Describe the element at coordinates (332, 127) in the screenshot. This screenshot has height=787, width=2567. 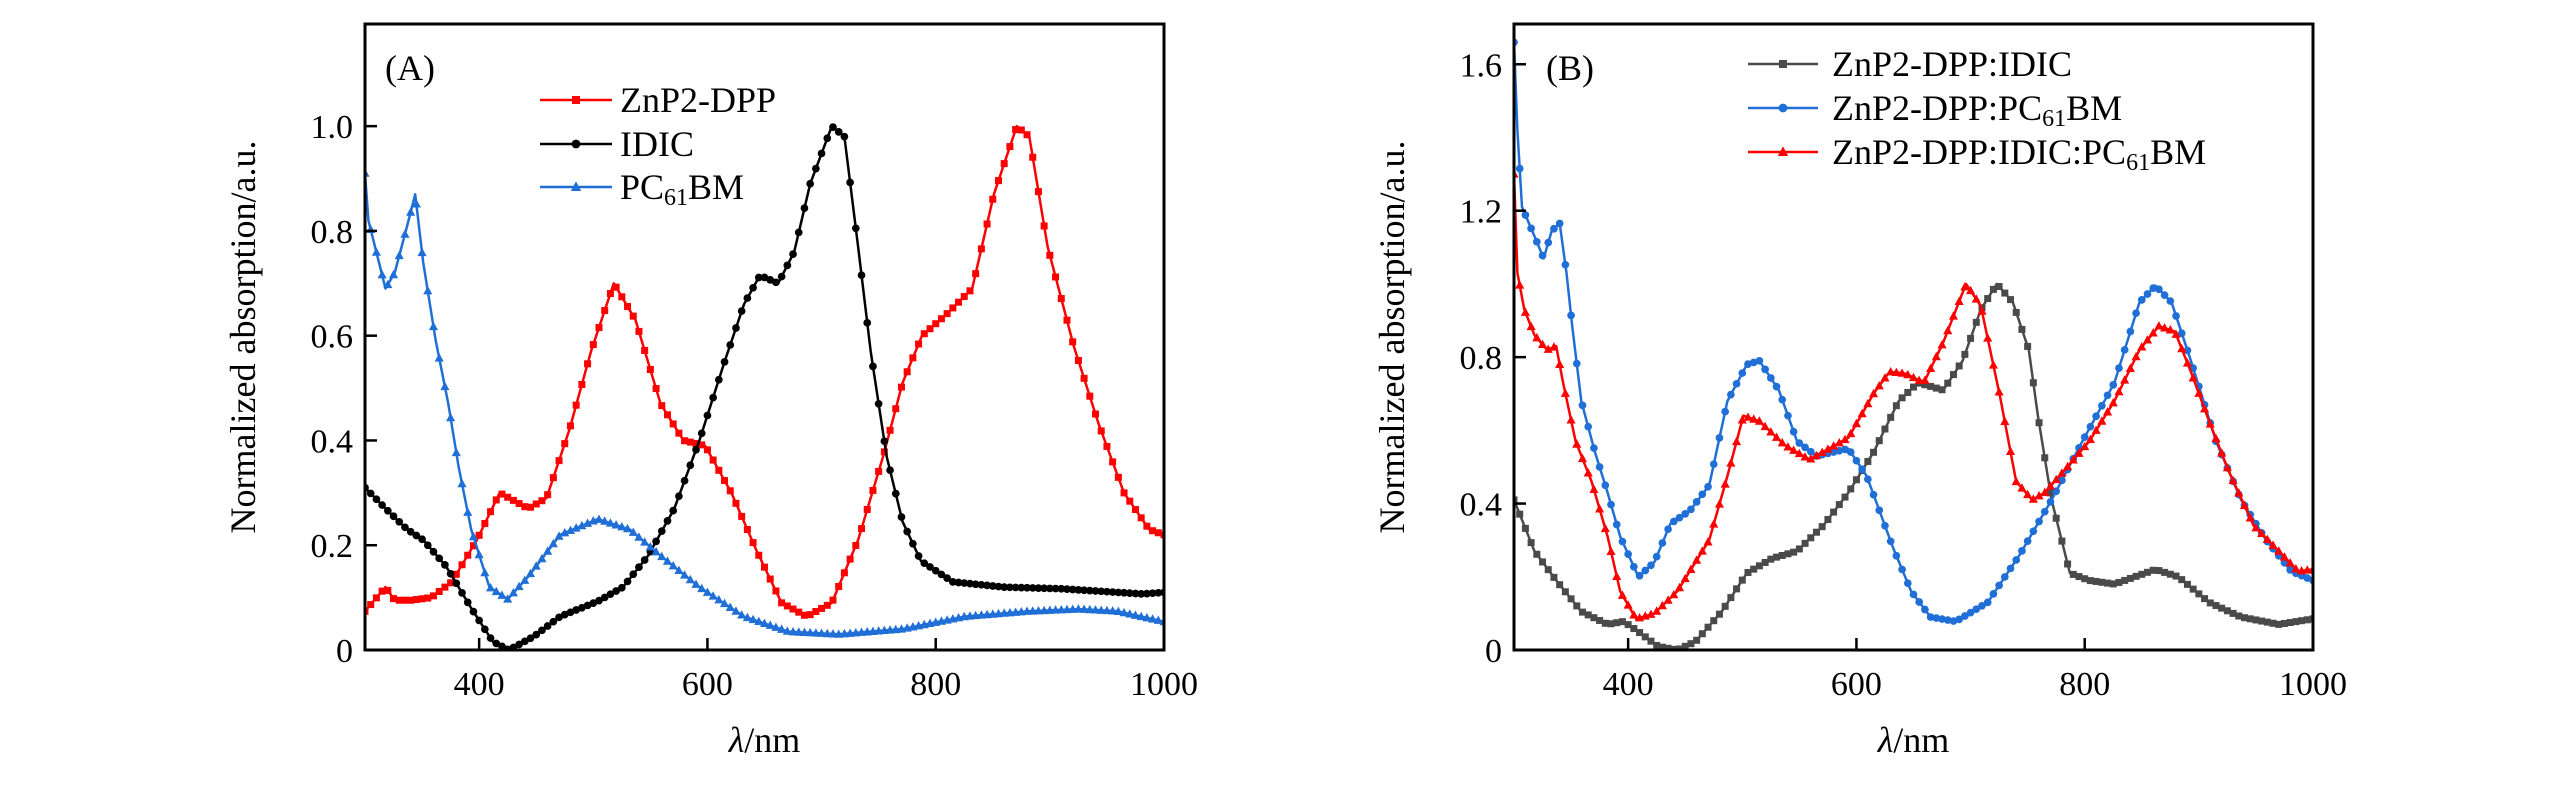
I see `y-tick-label: 1.0` at that location.